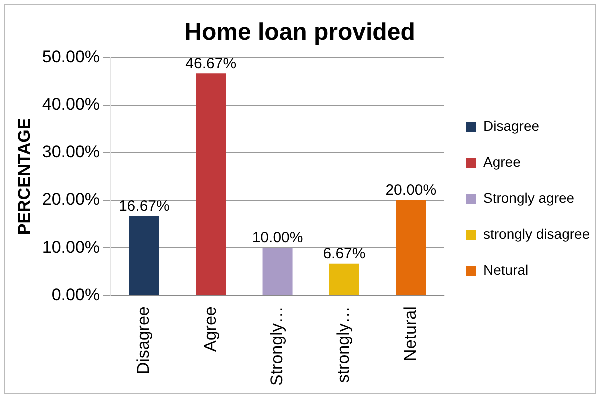  Describe the element at coordinates (512, 126) in the screenshot. I see `legend-label: Disagree` at that location.